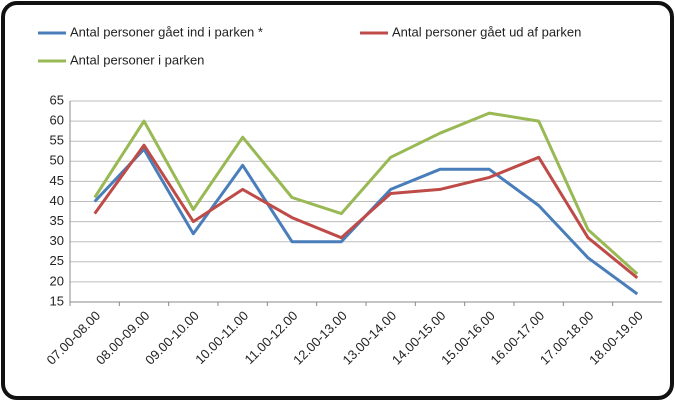  Describe the element at coordinates (57, 280) in the screenshot. I see `y-tick-label: 20` at that location.